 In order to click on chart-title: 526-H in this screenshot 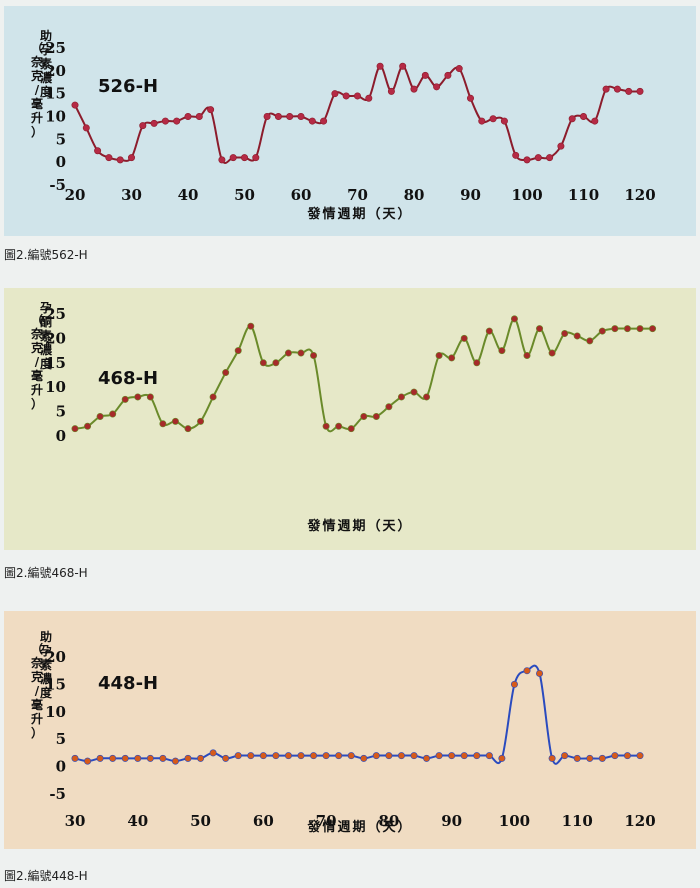, I will do `click(128, 86)`.